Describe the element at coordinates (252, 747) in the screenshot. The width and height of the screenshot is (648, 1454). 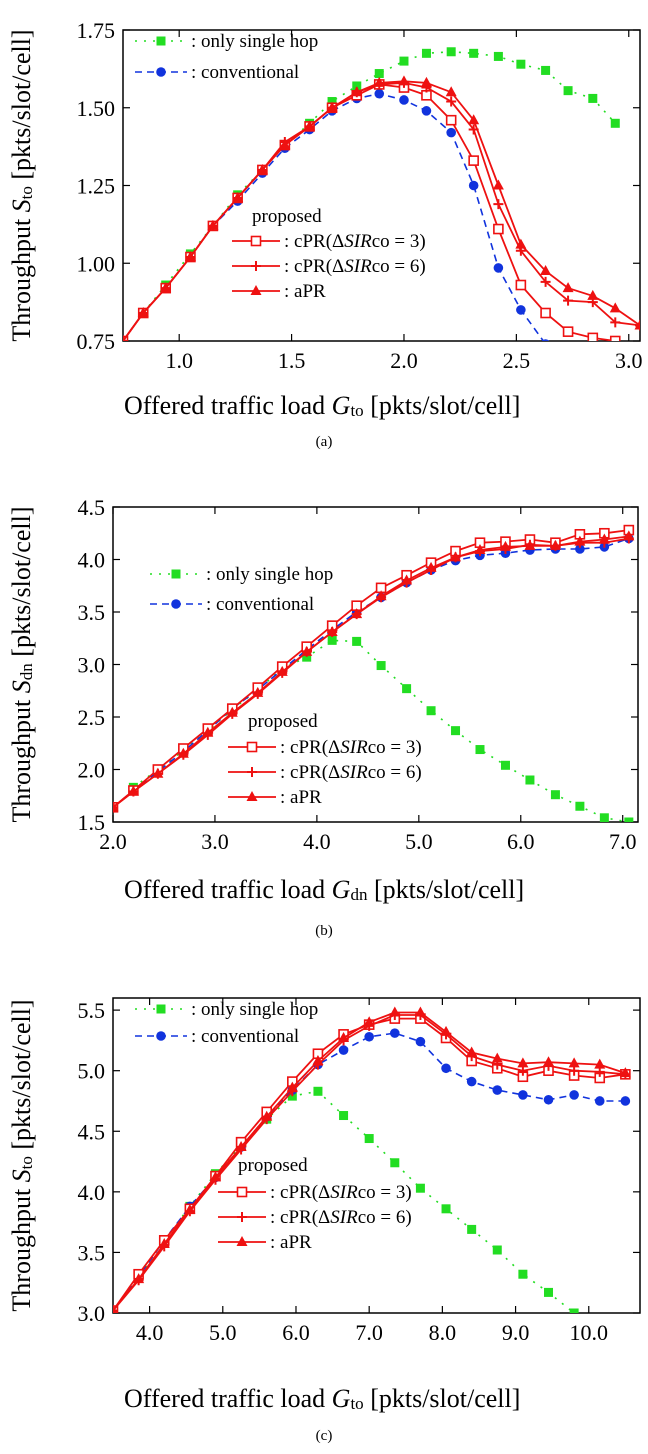
I see `legend-marker-cpr3` at that location.